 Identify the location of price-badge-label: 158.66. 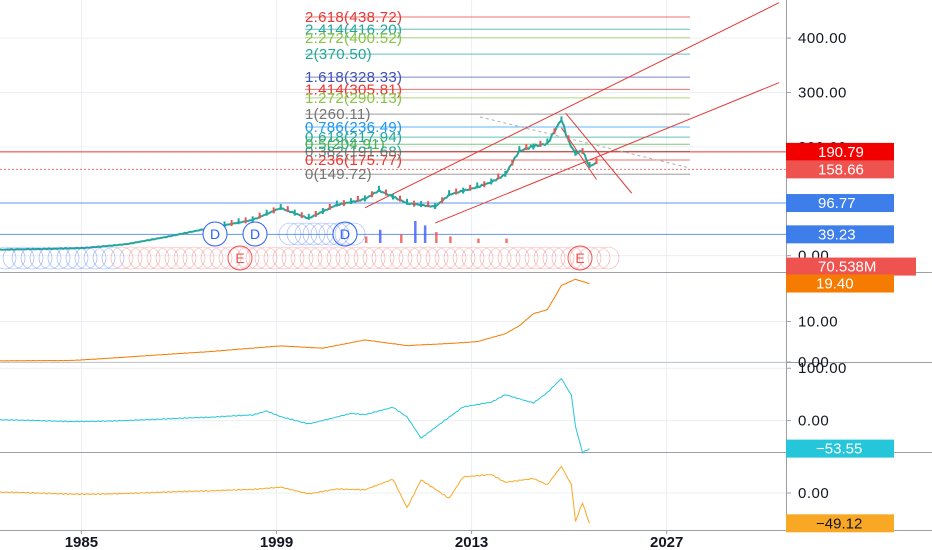
(841, 169).